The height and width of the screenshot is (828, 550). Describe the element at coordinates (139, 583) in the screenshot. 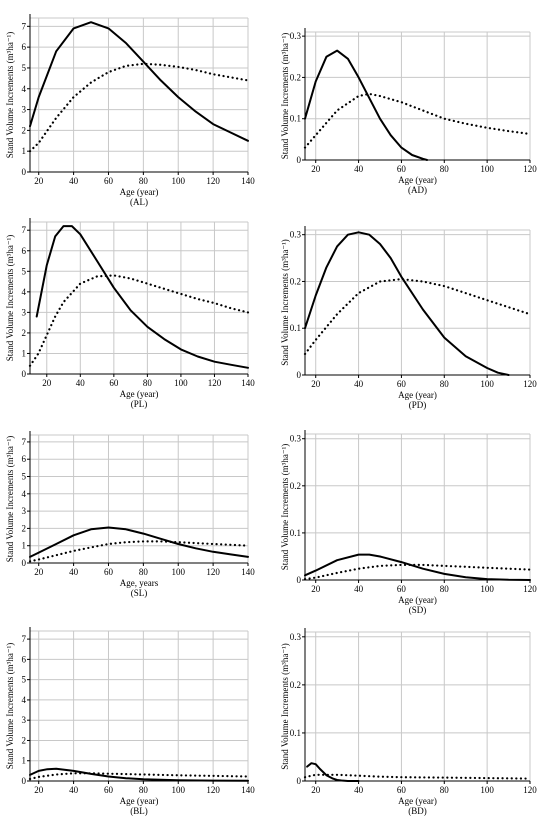

I see `x-axis-label: Age, years` at that location.